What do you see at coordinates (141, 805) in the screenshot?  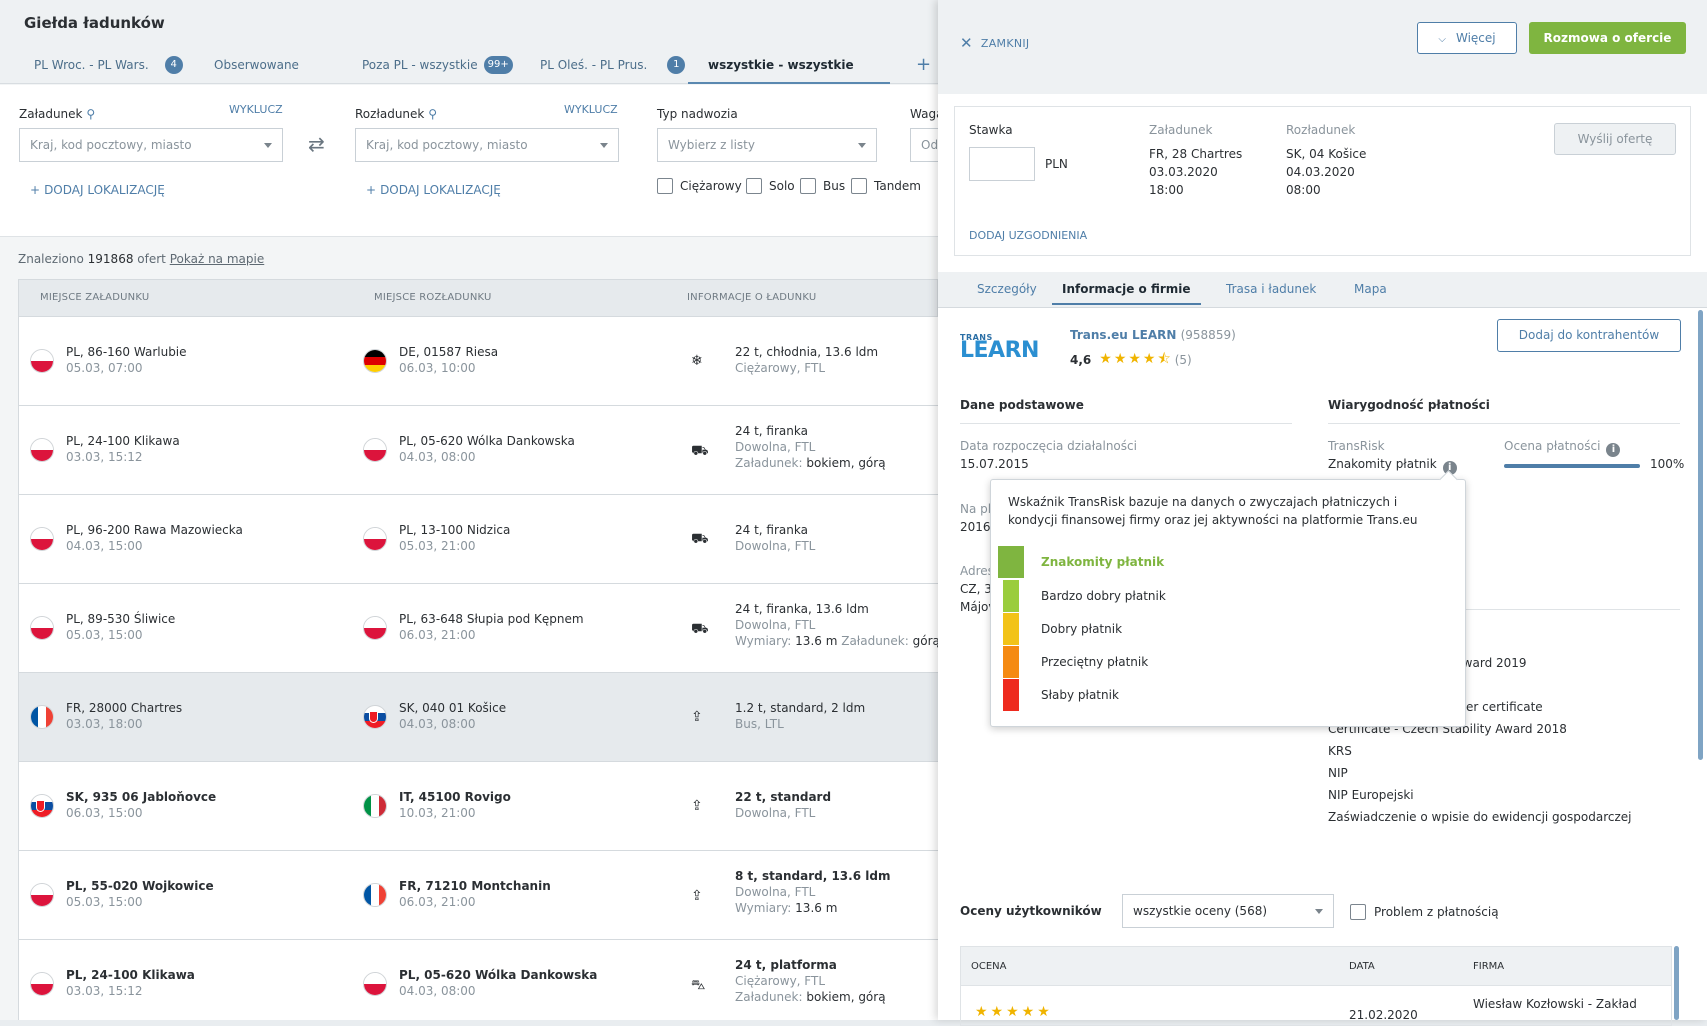 I see `loading-place: SK, 935 06 Jabloňovce 06.03, 15:00` at bounding box center [141, 805].